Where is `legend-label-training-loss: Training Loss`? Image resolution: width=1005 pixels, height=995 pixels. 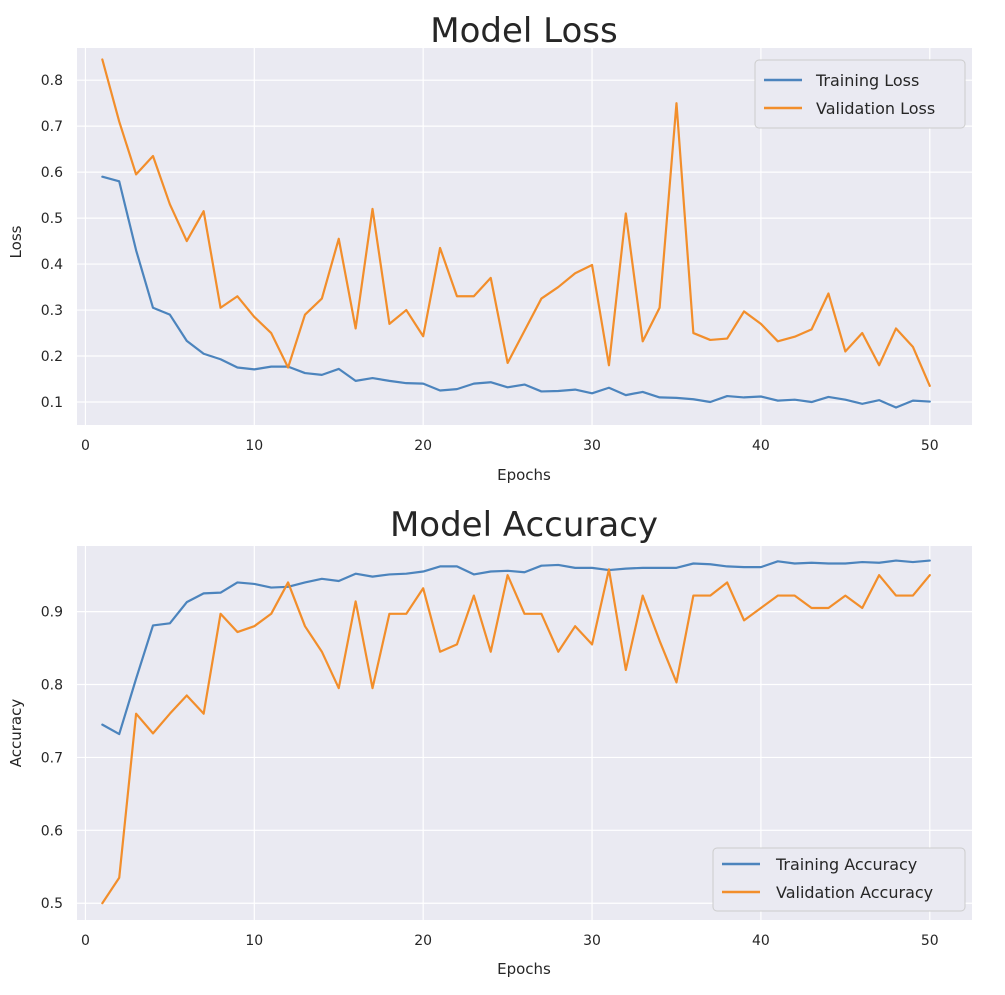 legend-label-training-loss: Training Loss is located at coordinates (867, 80).